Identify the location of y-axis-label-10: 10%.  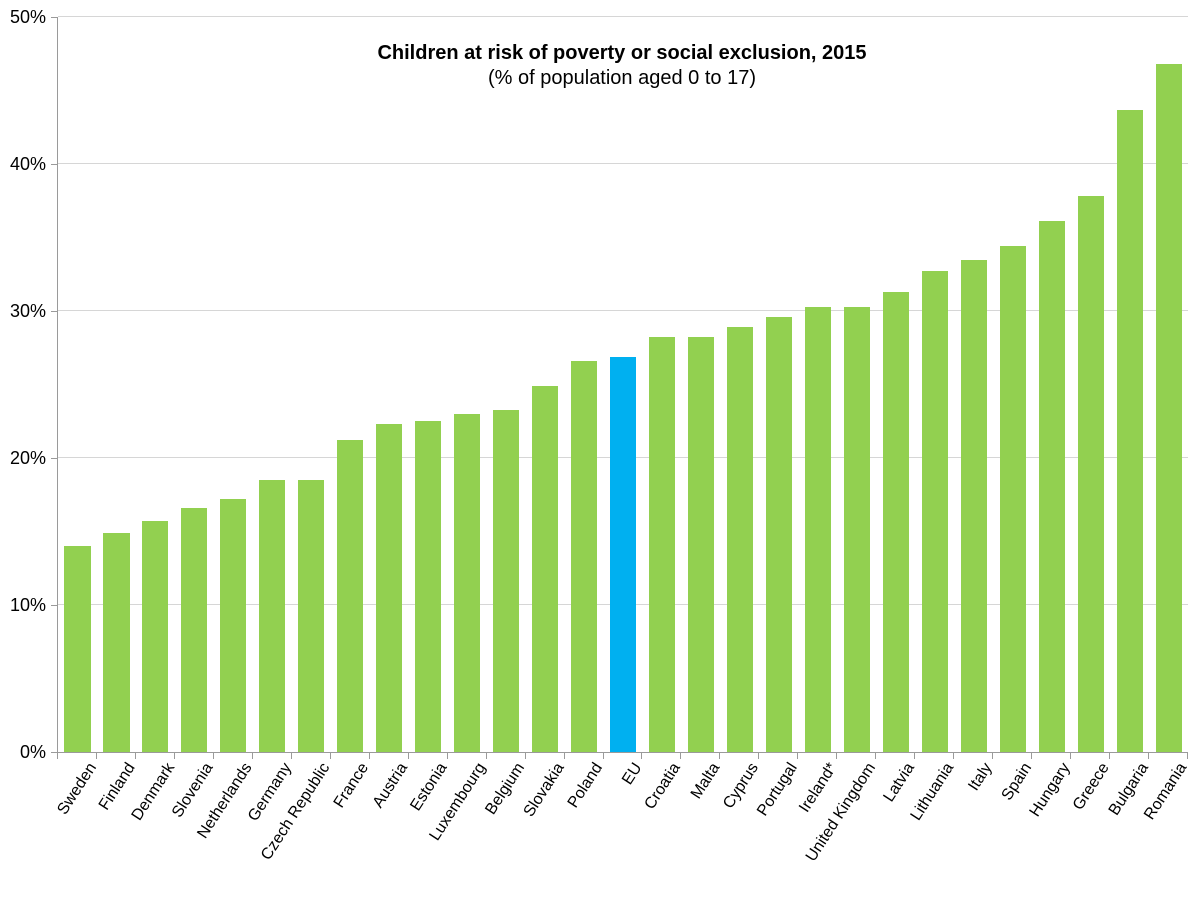
(27, 605).